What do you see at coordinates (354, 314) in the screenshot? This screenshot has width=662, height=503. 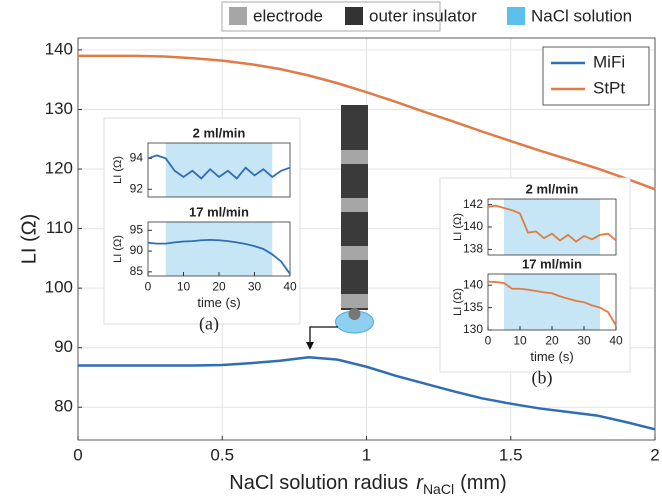 I see `electrode-tip` at bounding box center [354, 314].